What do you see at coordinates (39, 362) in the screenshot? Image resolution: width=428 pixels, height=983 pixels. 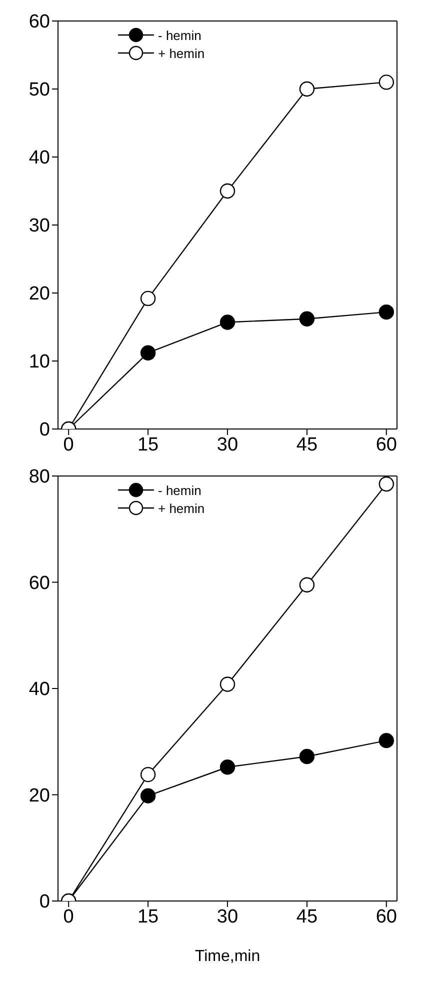 I see `y-tick-label: 10` at bounding box center [39, 362].